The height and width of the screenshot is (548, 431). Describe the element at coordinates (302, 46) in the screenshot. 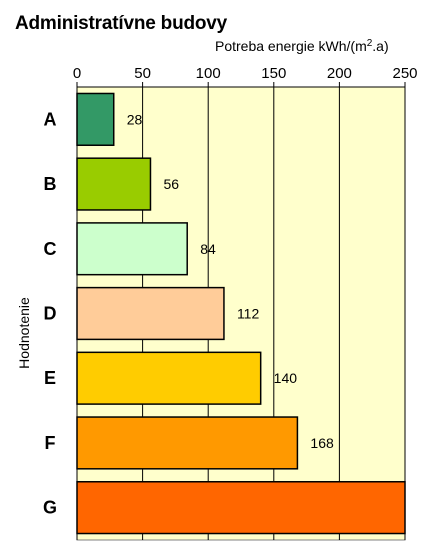

I see `x-axis-title: Potreba energie kWh/(m2.a)` at that location.